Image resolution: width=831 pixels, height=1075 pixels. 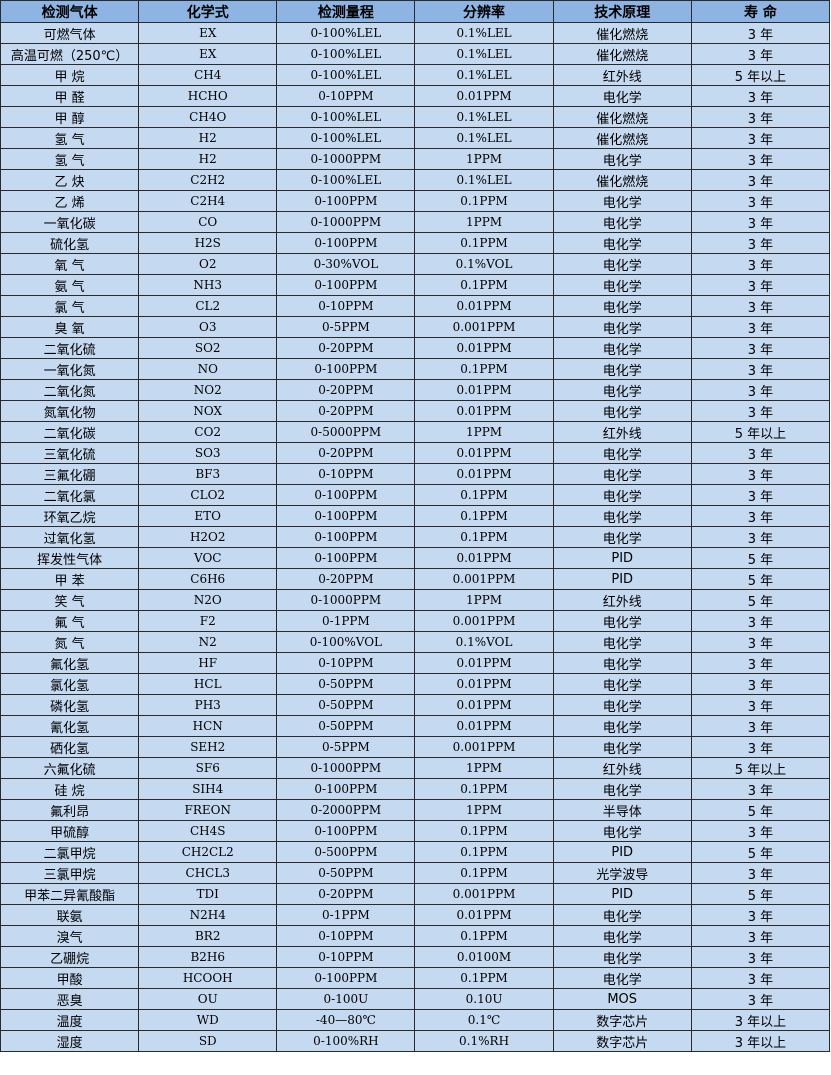 What do you see at coordinates (70, 957) in the screenshot?
I see `cell-gas-name: 乙硼烷` at bounding box center [70, 957].